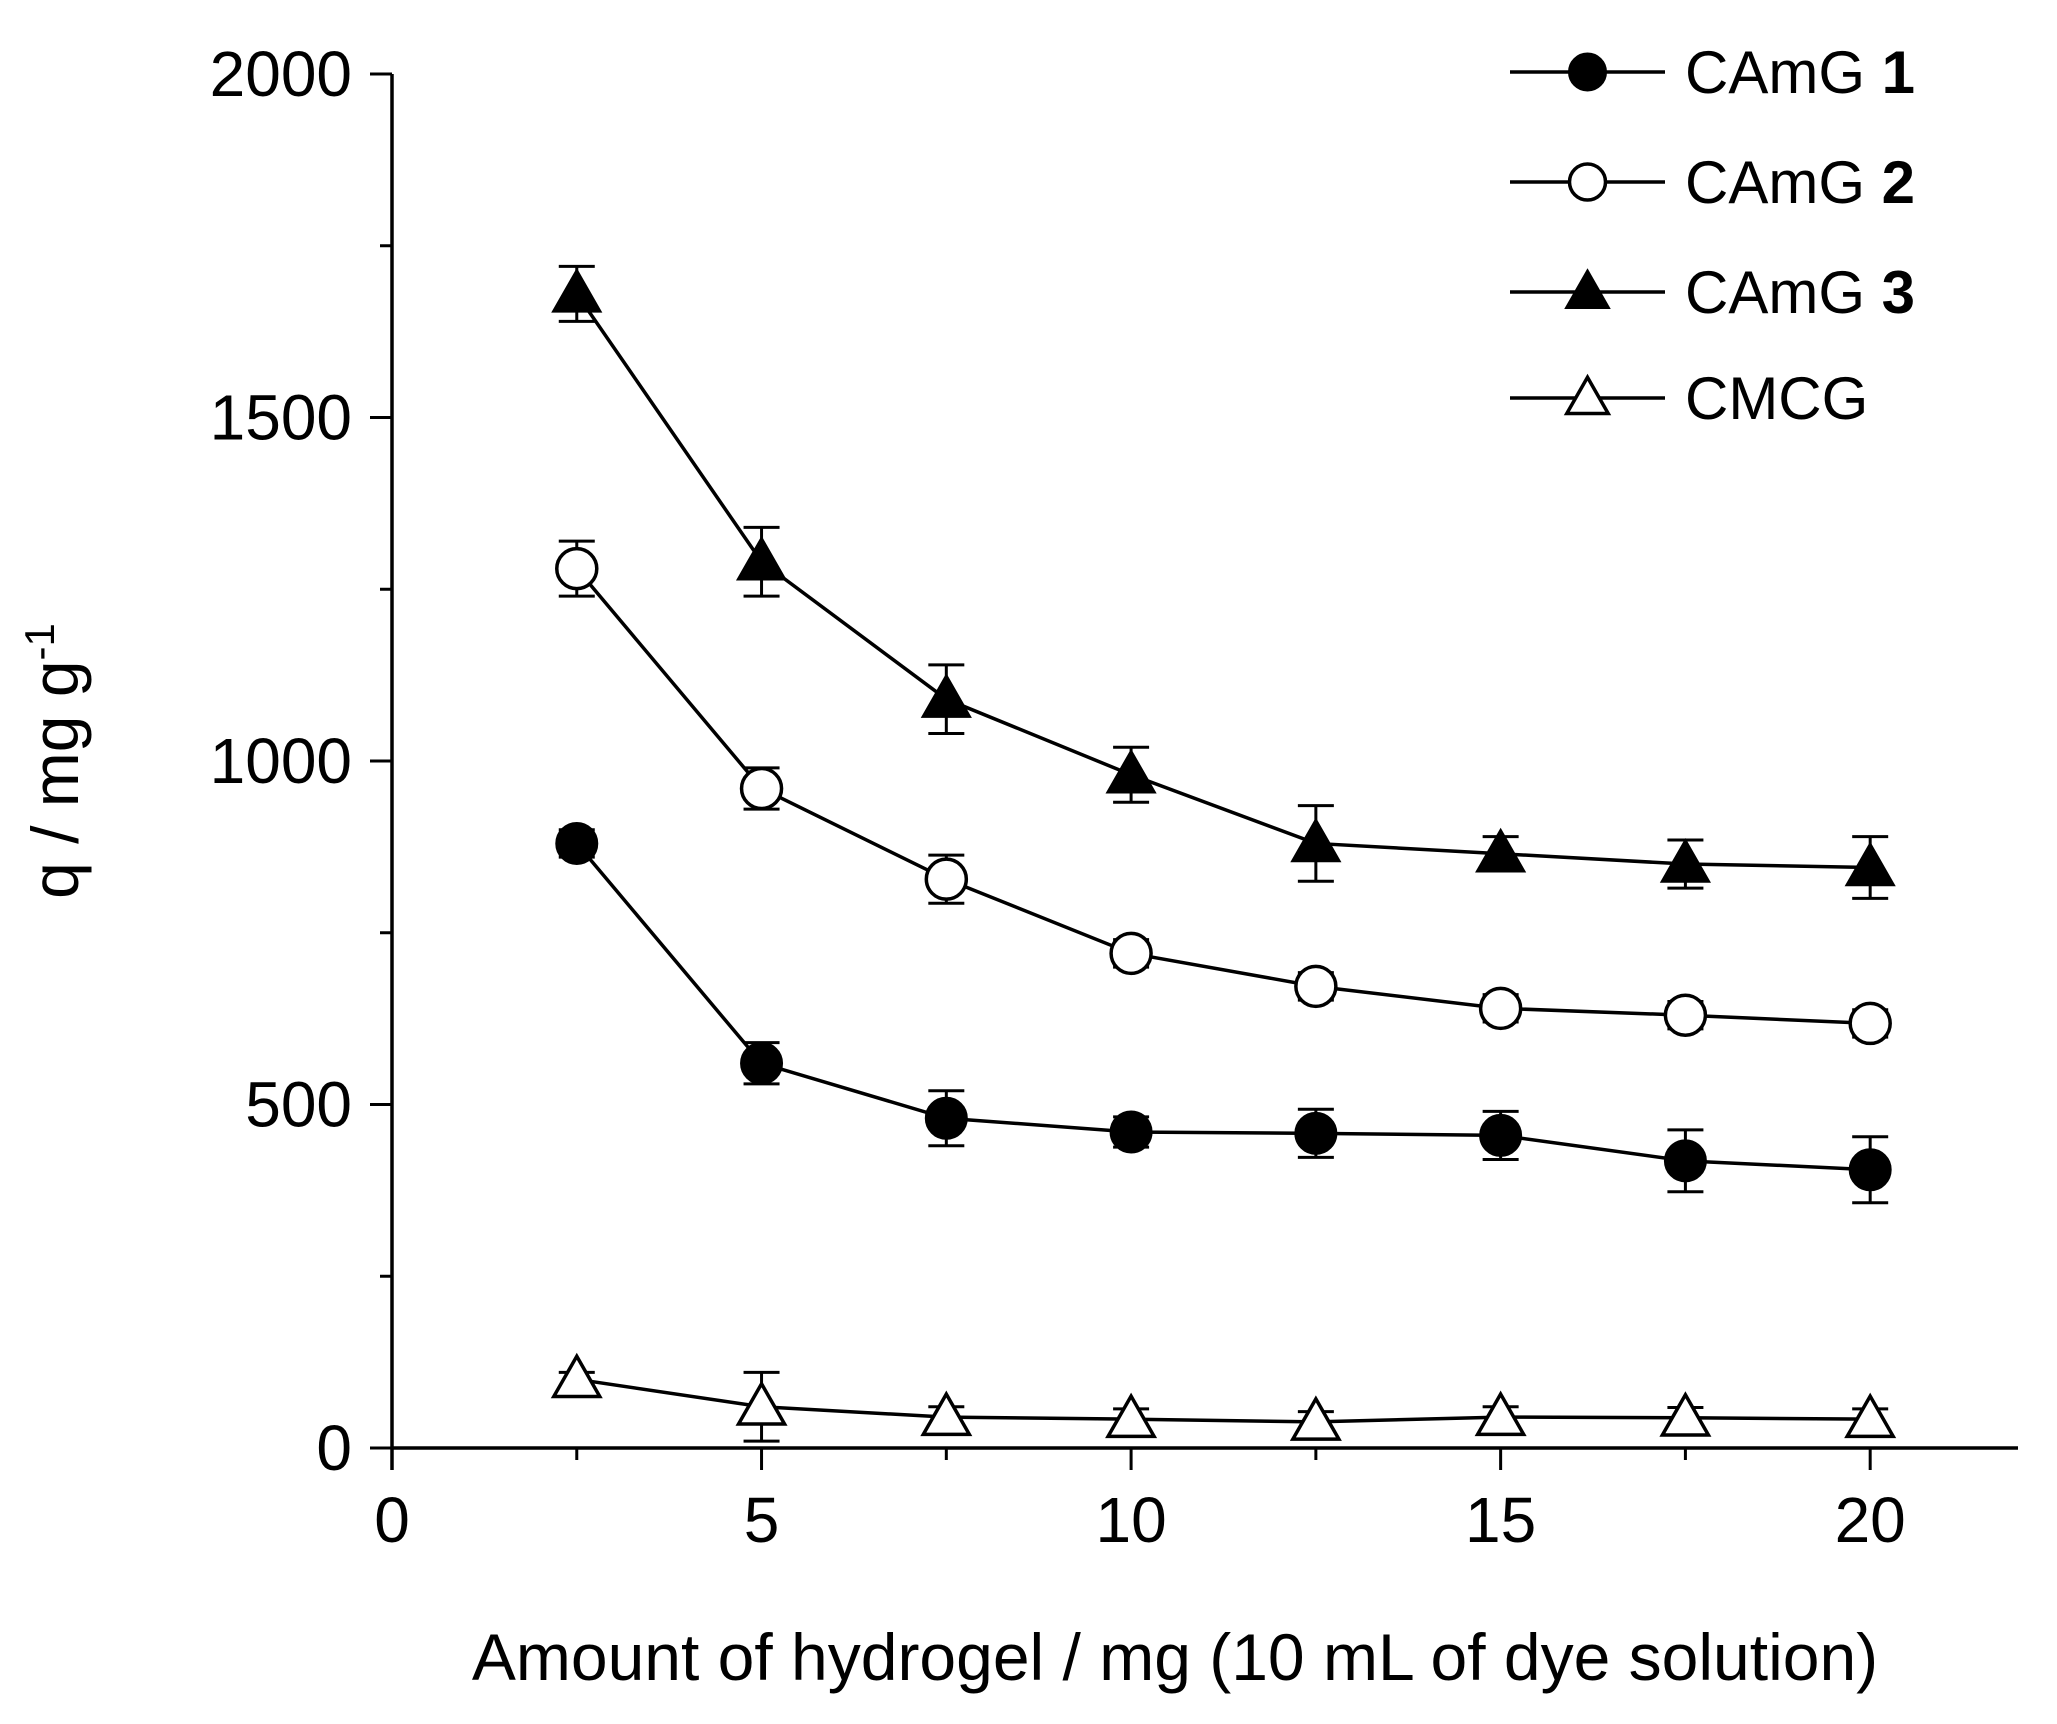  Describe the element at coordinates (1130, 1520) in the screenshot. I see `x-tick-label: 10` at that location.